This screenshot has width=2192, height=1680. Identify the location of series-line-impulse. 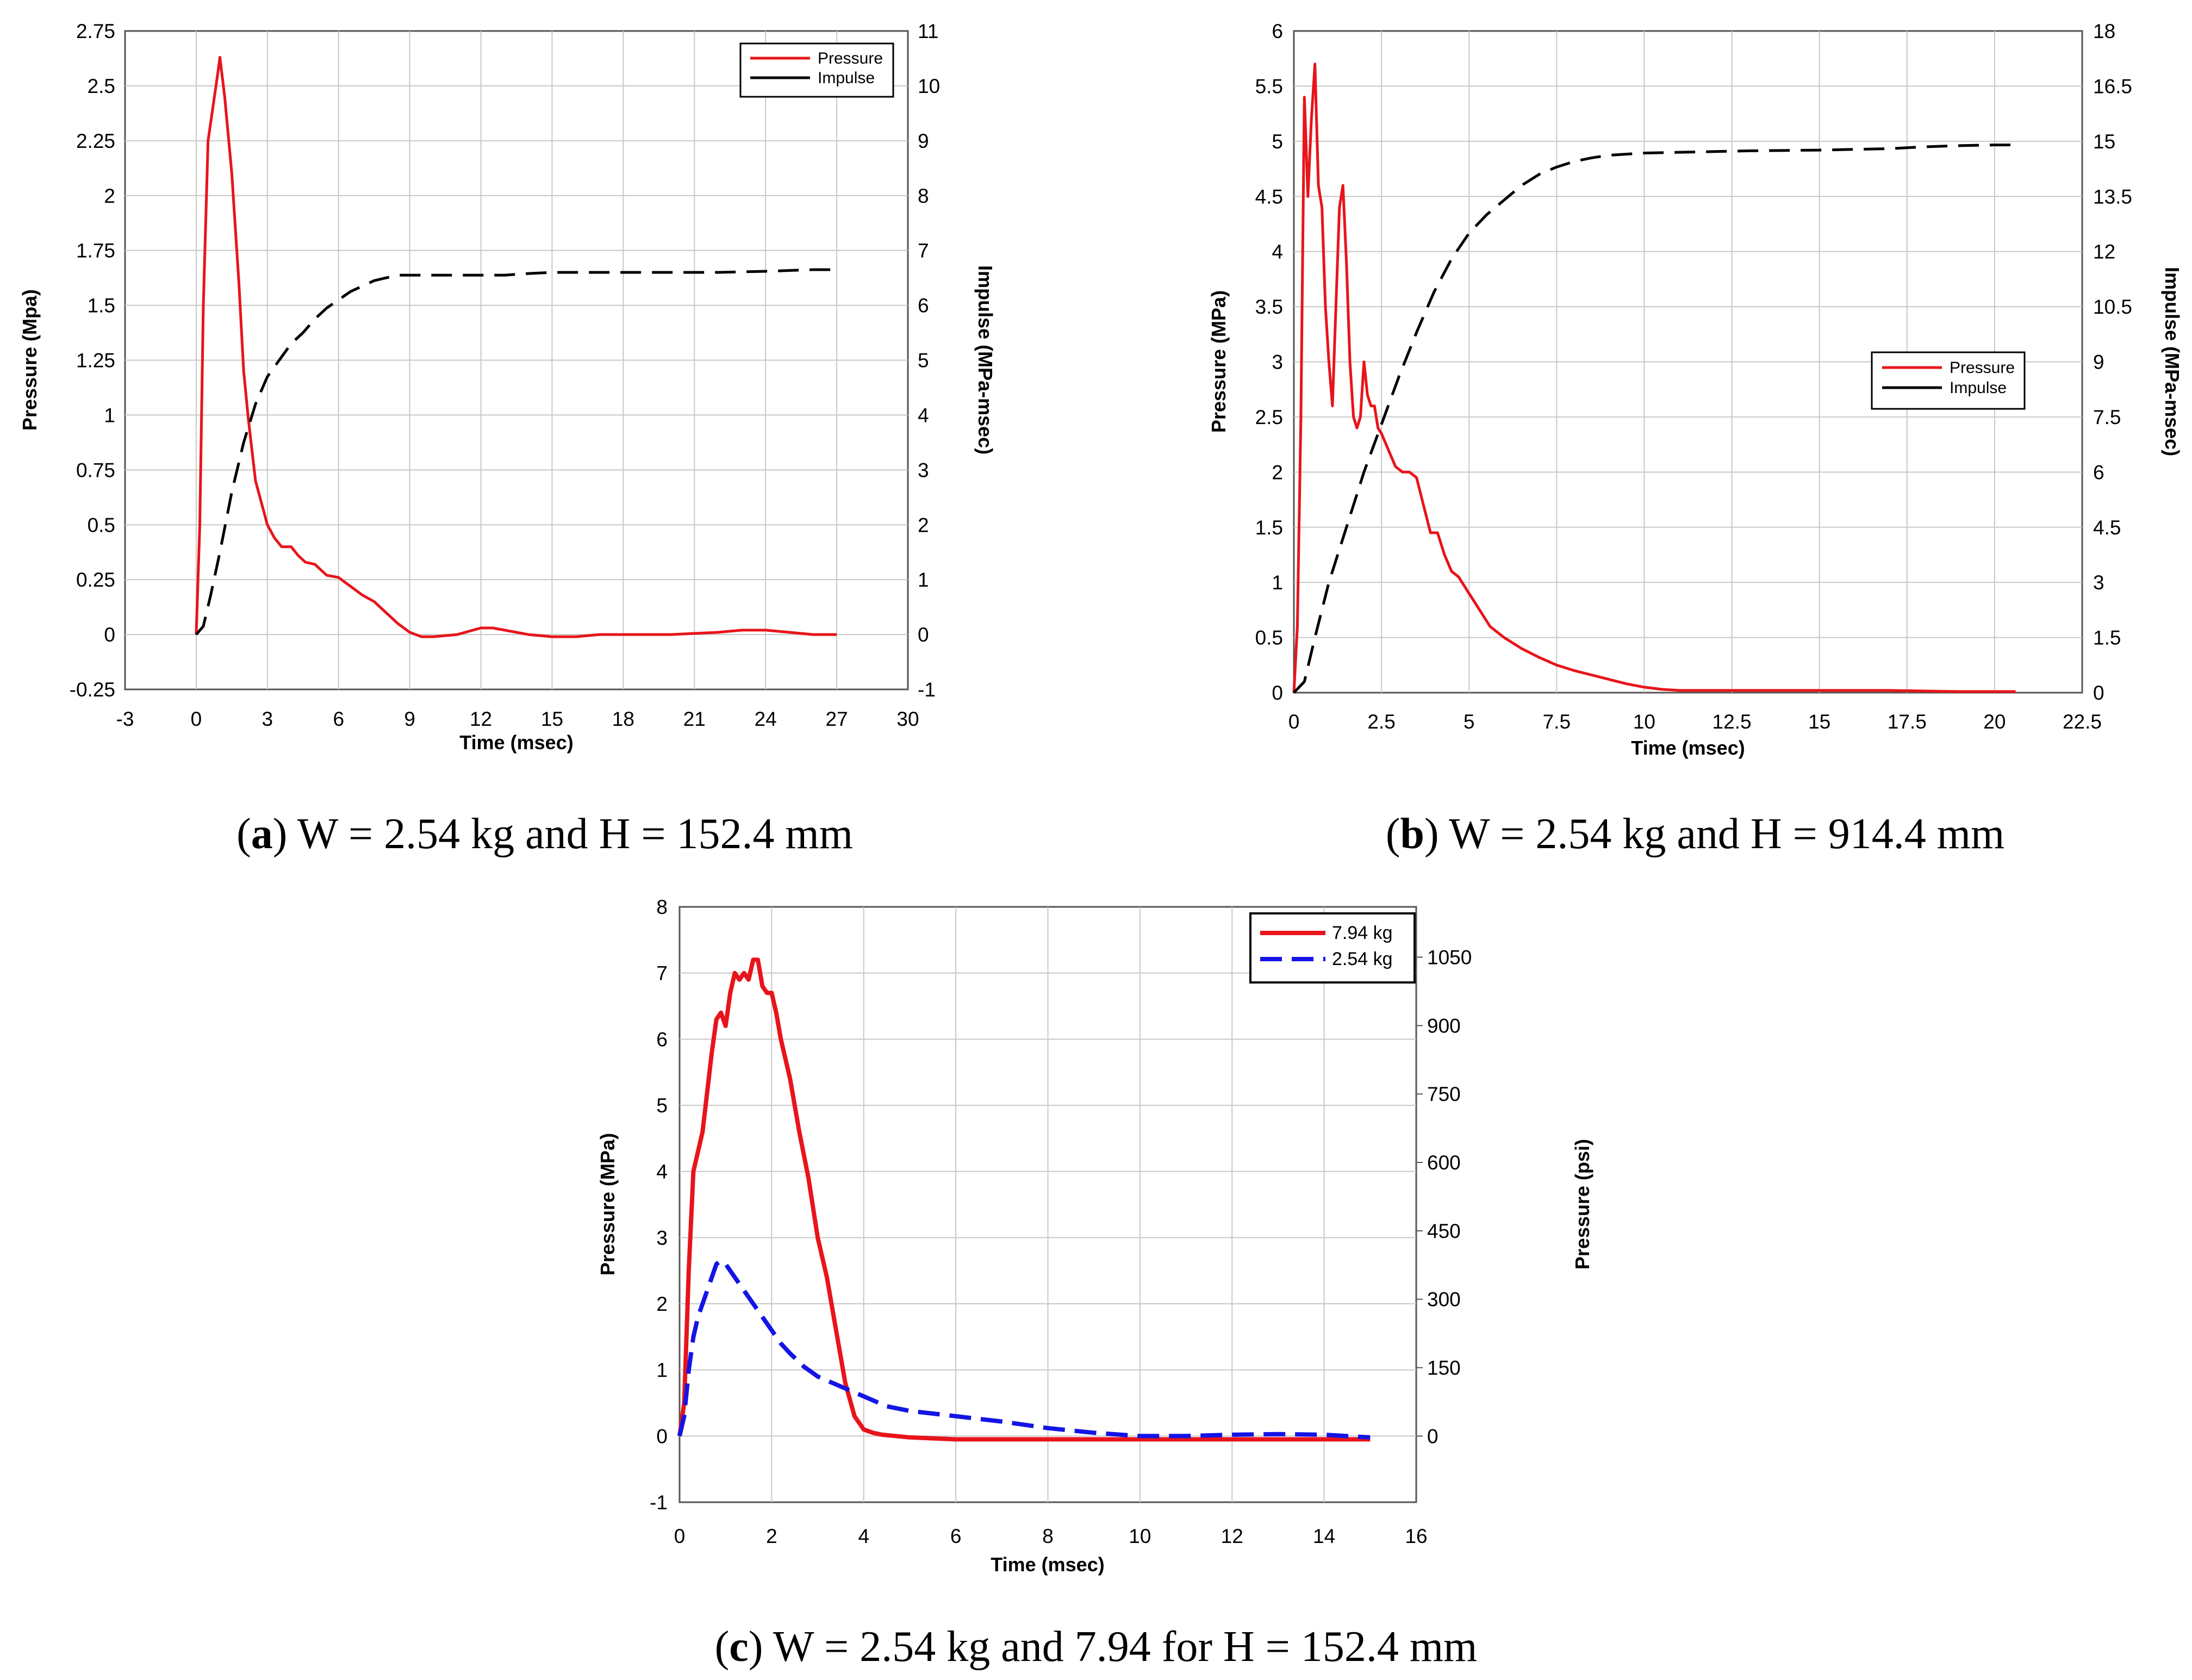
(516, 452).